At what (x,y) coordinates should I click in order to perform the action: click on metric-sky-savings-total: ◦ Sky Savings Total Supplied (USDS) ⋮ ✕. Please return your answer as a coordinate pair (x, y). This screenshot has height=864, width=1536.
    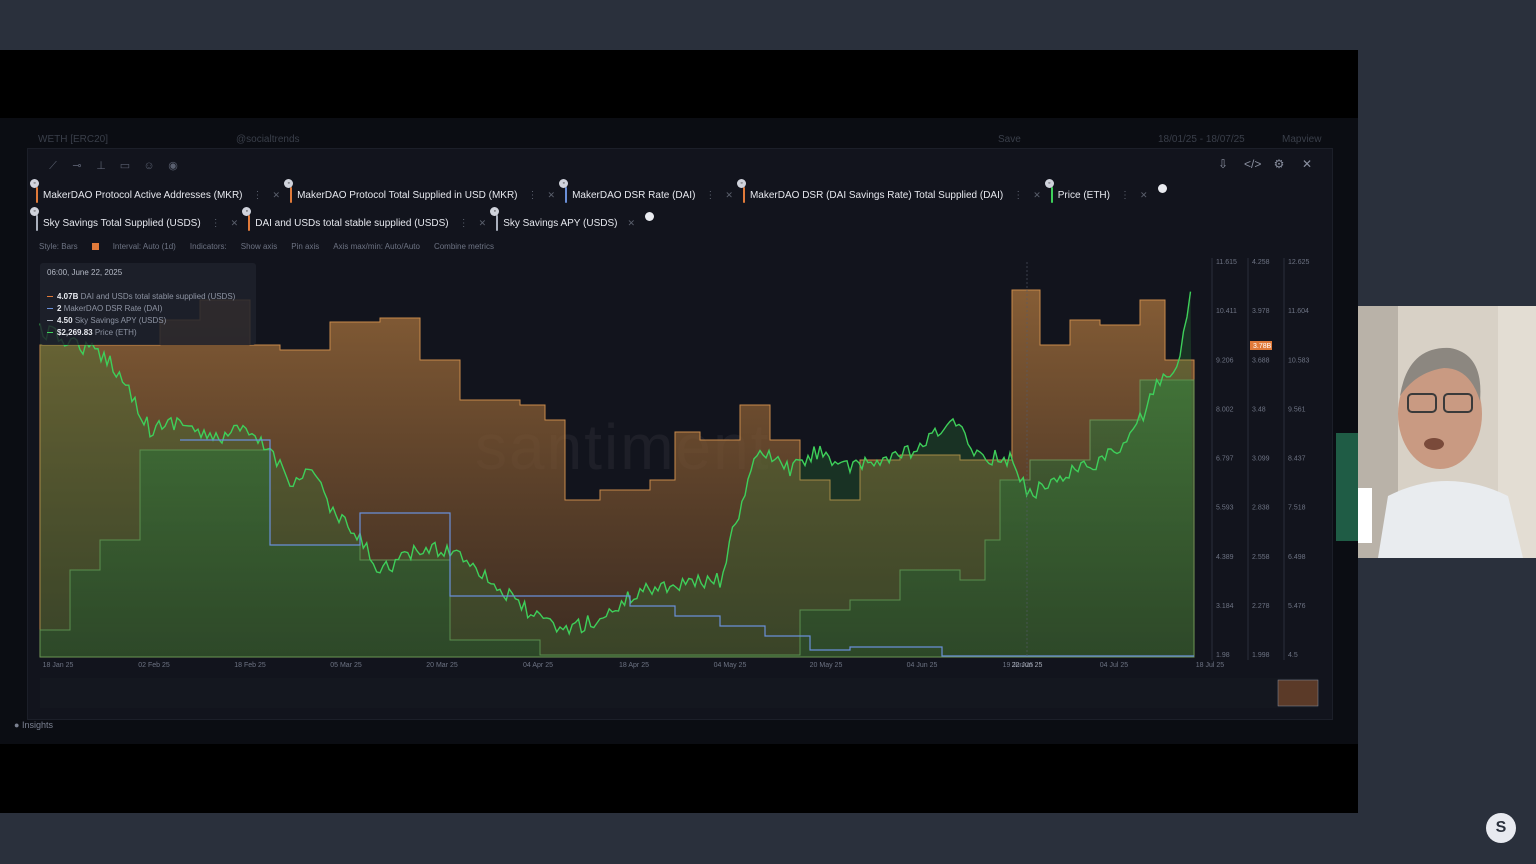
    Looking at the image, I should click on (134, 219).